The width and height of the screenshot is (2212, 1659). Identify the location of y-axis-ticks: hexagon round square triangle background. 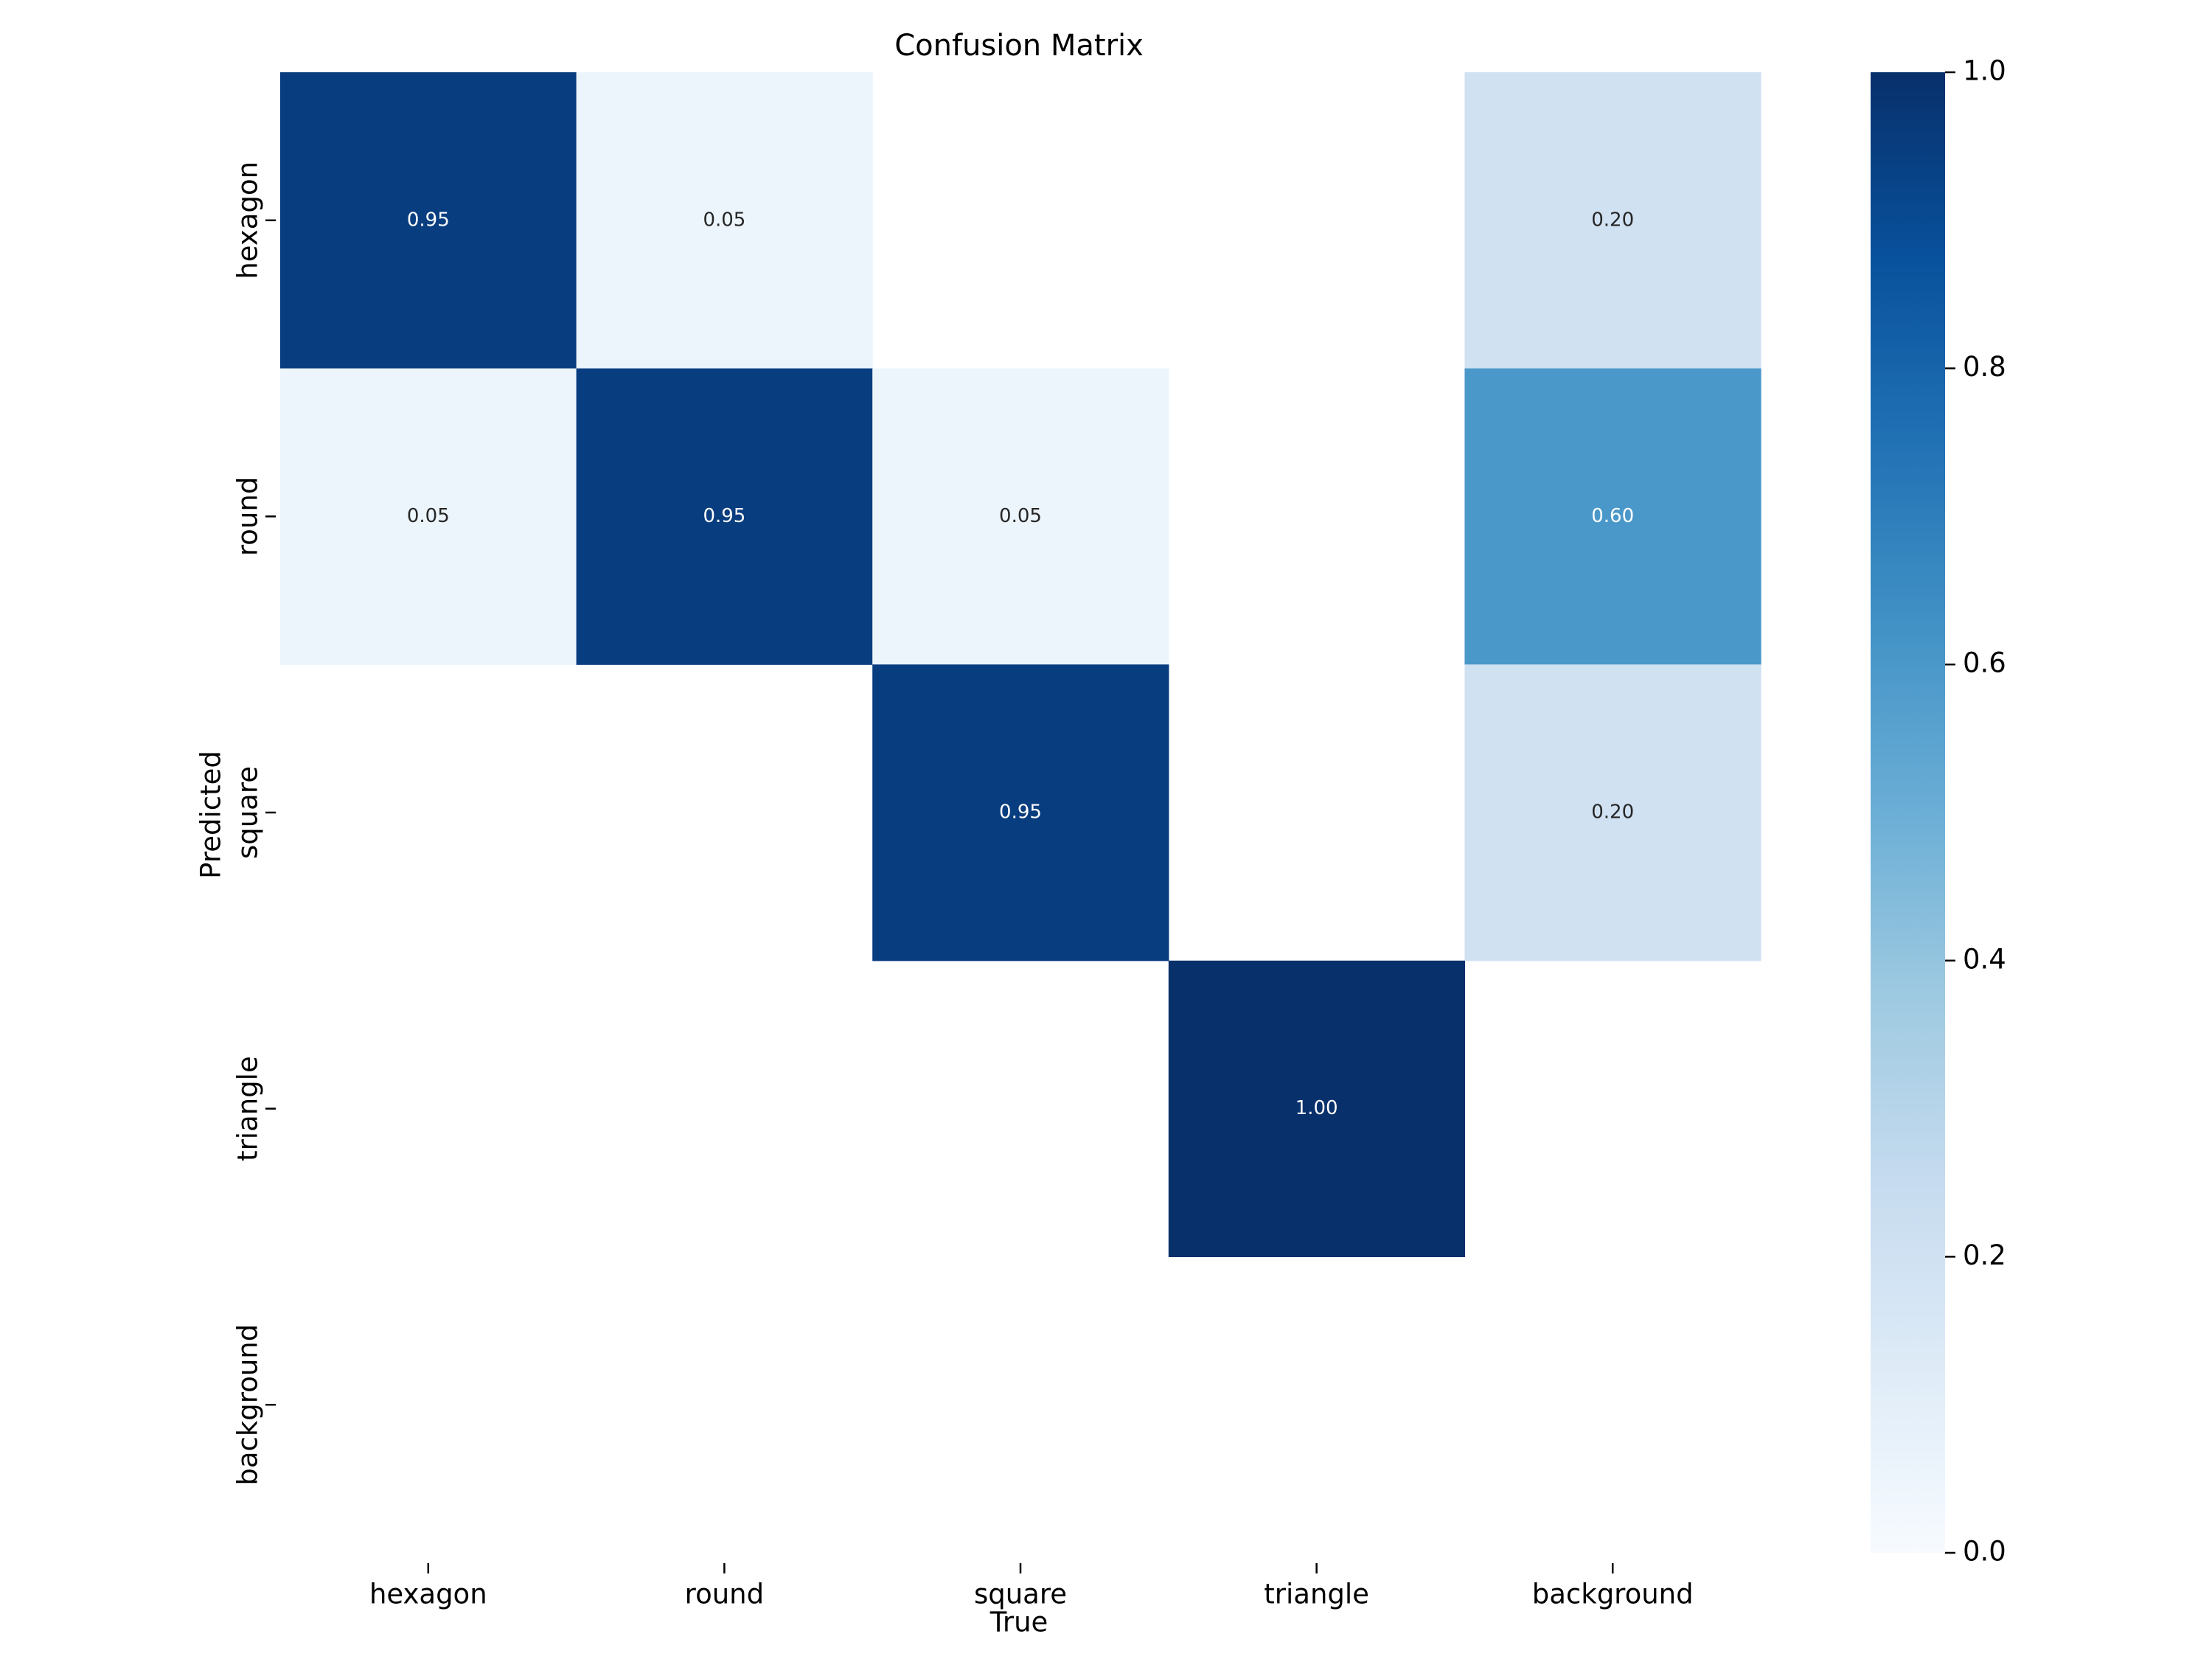
(254, 823).